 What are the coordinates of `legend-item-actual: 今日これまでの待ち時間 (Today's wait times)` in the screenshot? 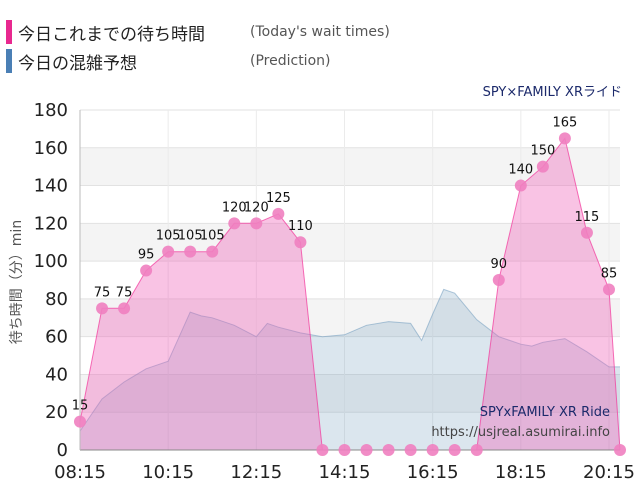 It's located at (198, 32).